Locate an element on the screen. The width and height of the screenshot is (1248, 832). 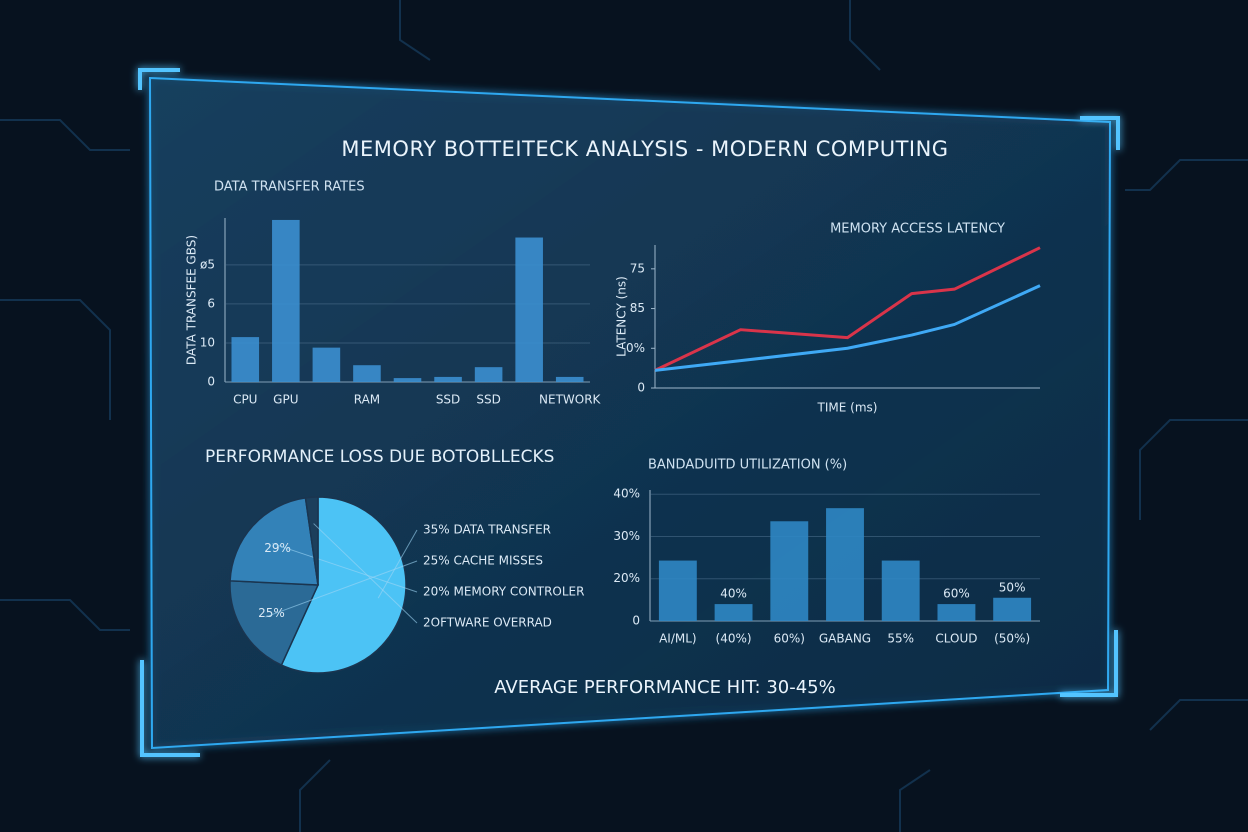
y-axis-label: LATENCY (ns) is located at coordinates (622, 316).